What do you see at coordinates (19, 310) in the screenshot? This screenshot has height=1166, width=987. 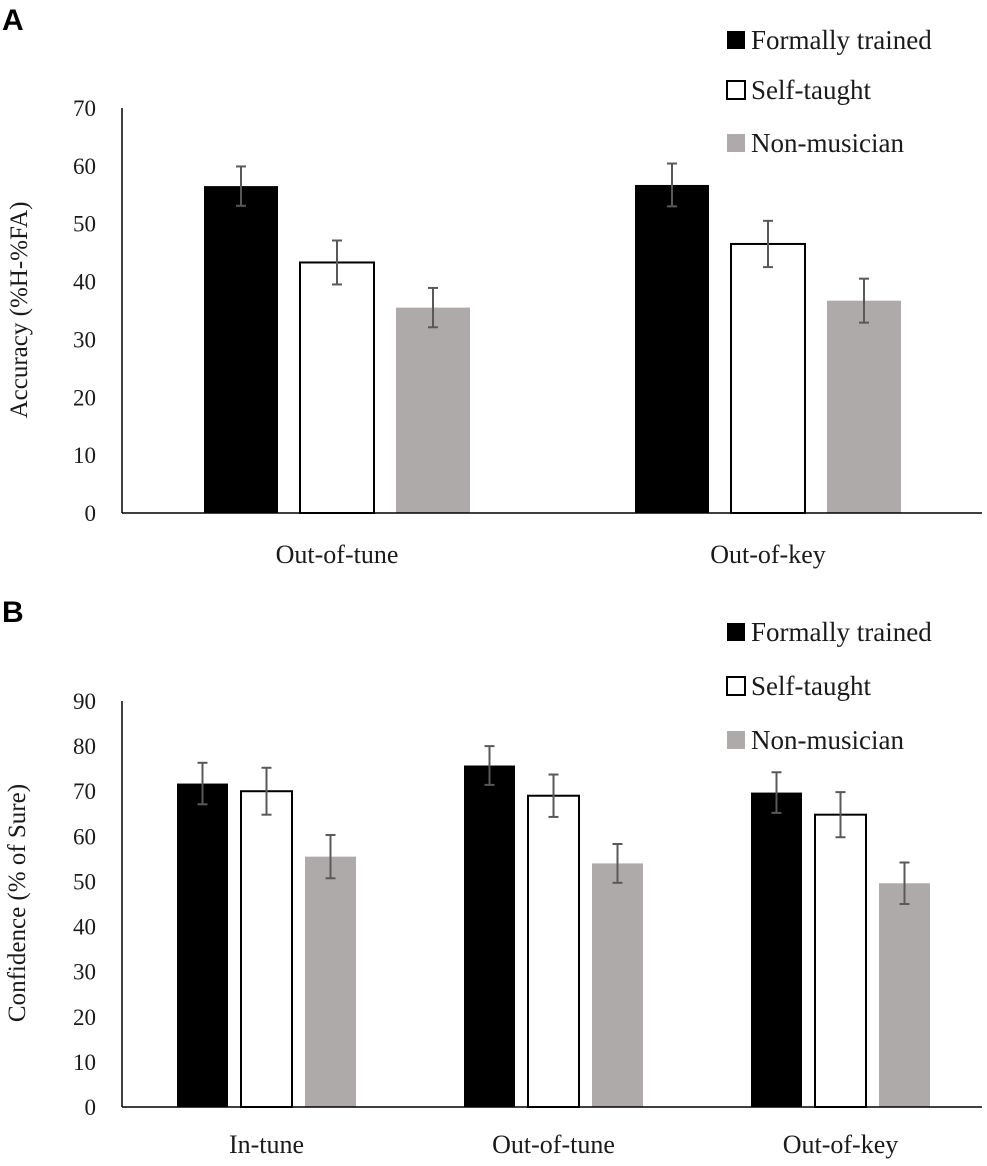 I see `panel-a-y-axis-label: Accuracy (%H-%FA)` at bounding box center [19, 310].